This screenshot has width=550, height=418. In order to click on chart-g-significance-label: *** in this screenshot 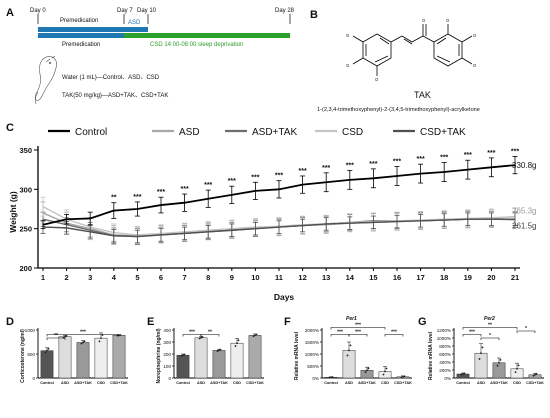, I will do `click(472, 333)`.